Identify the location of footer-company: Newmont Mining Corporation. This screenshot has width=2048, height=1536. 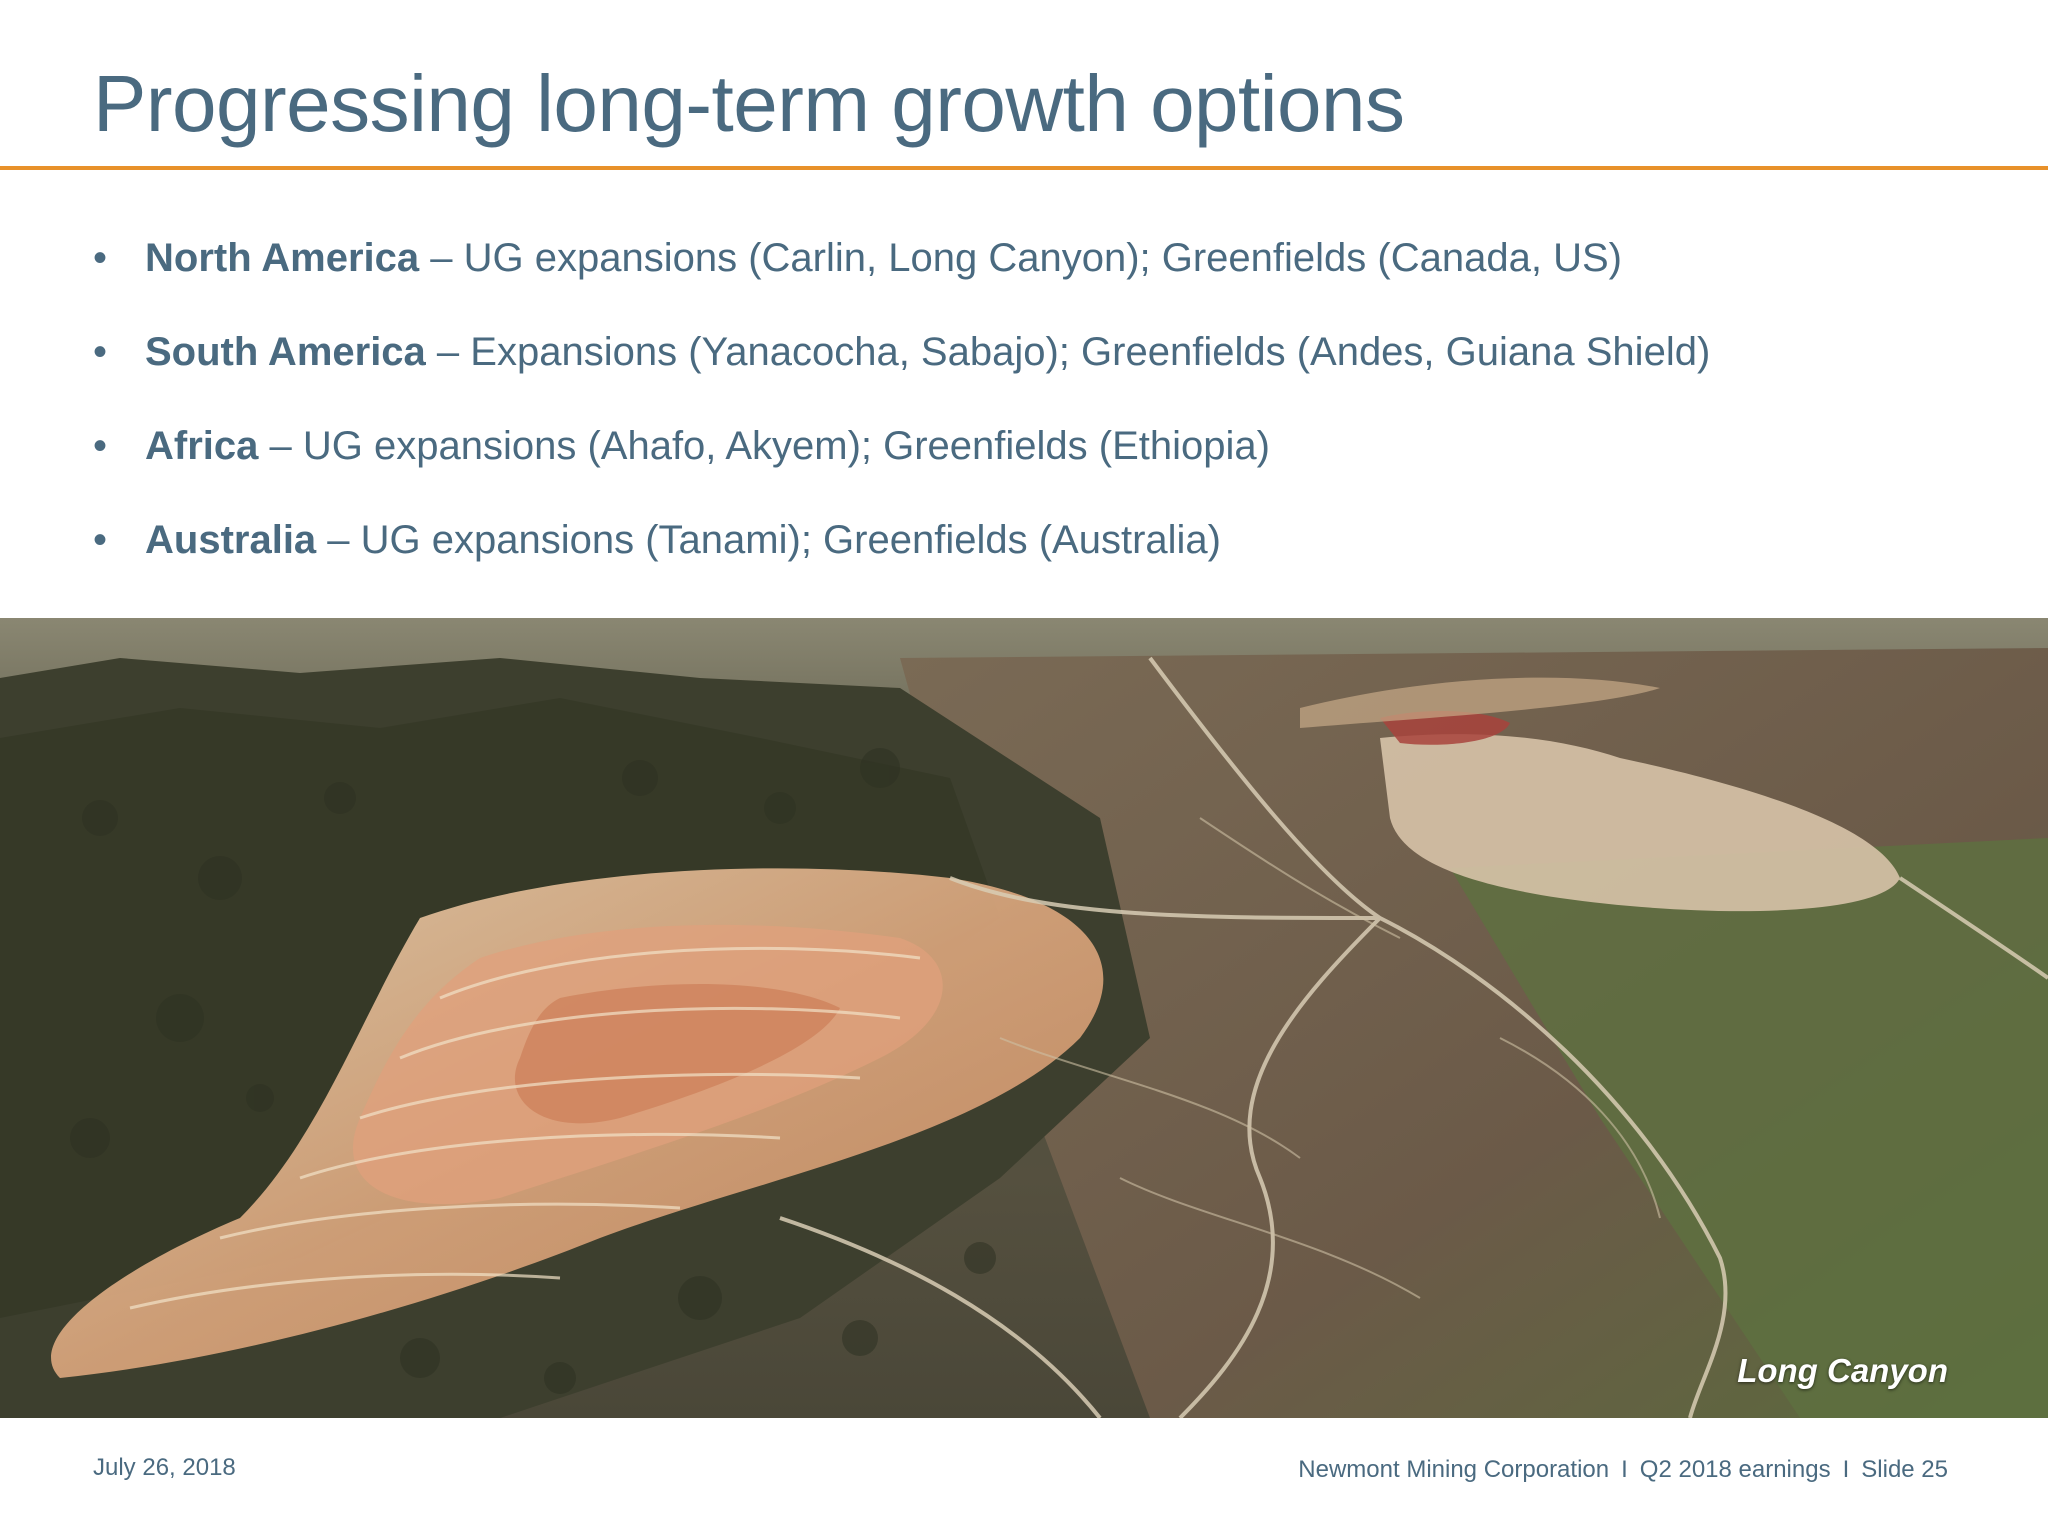
(1454, 1469).